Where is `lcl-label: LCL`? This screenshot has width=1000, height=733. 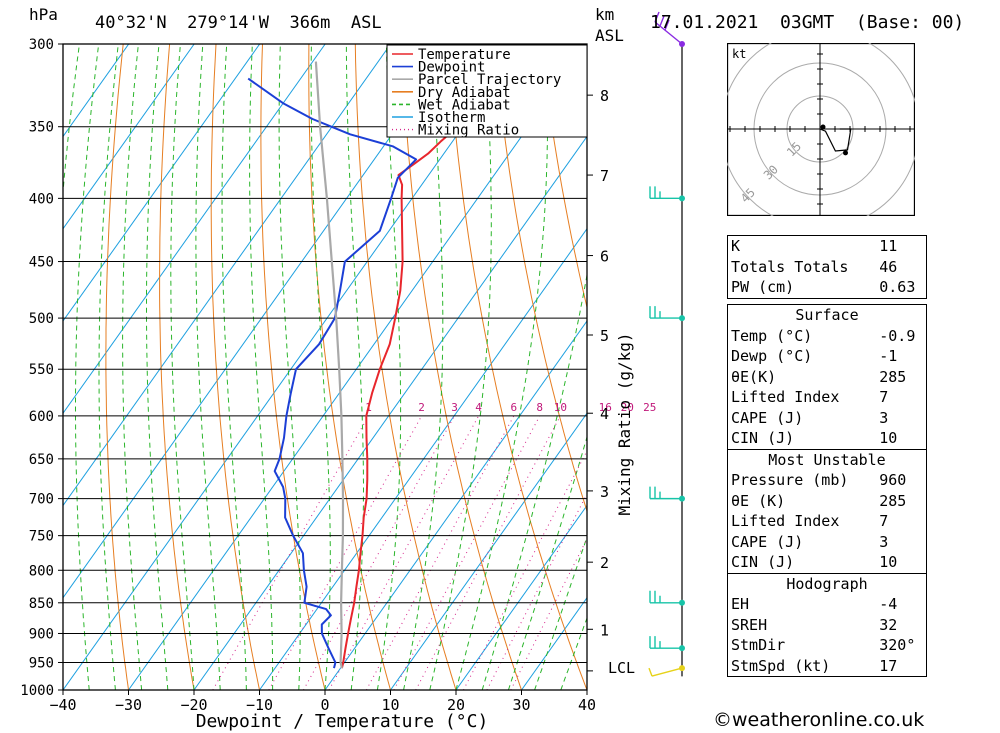 lcl-label: LCL is located at coordinates (621, 668).